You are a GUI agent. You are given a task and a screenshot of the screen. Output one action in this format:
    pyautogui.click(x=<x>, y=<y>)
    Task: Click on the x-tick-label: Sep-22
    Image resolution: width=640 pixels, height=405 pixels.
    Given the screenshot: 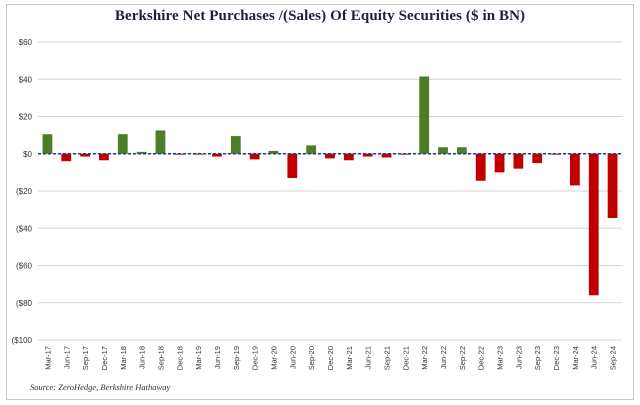 What is the action you would take?
    pyautogui.click(x=462, y=358)
    